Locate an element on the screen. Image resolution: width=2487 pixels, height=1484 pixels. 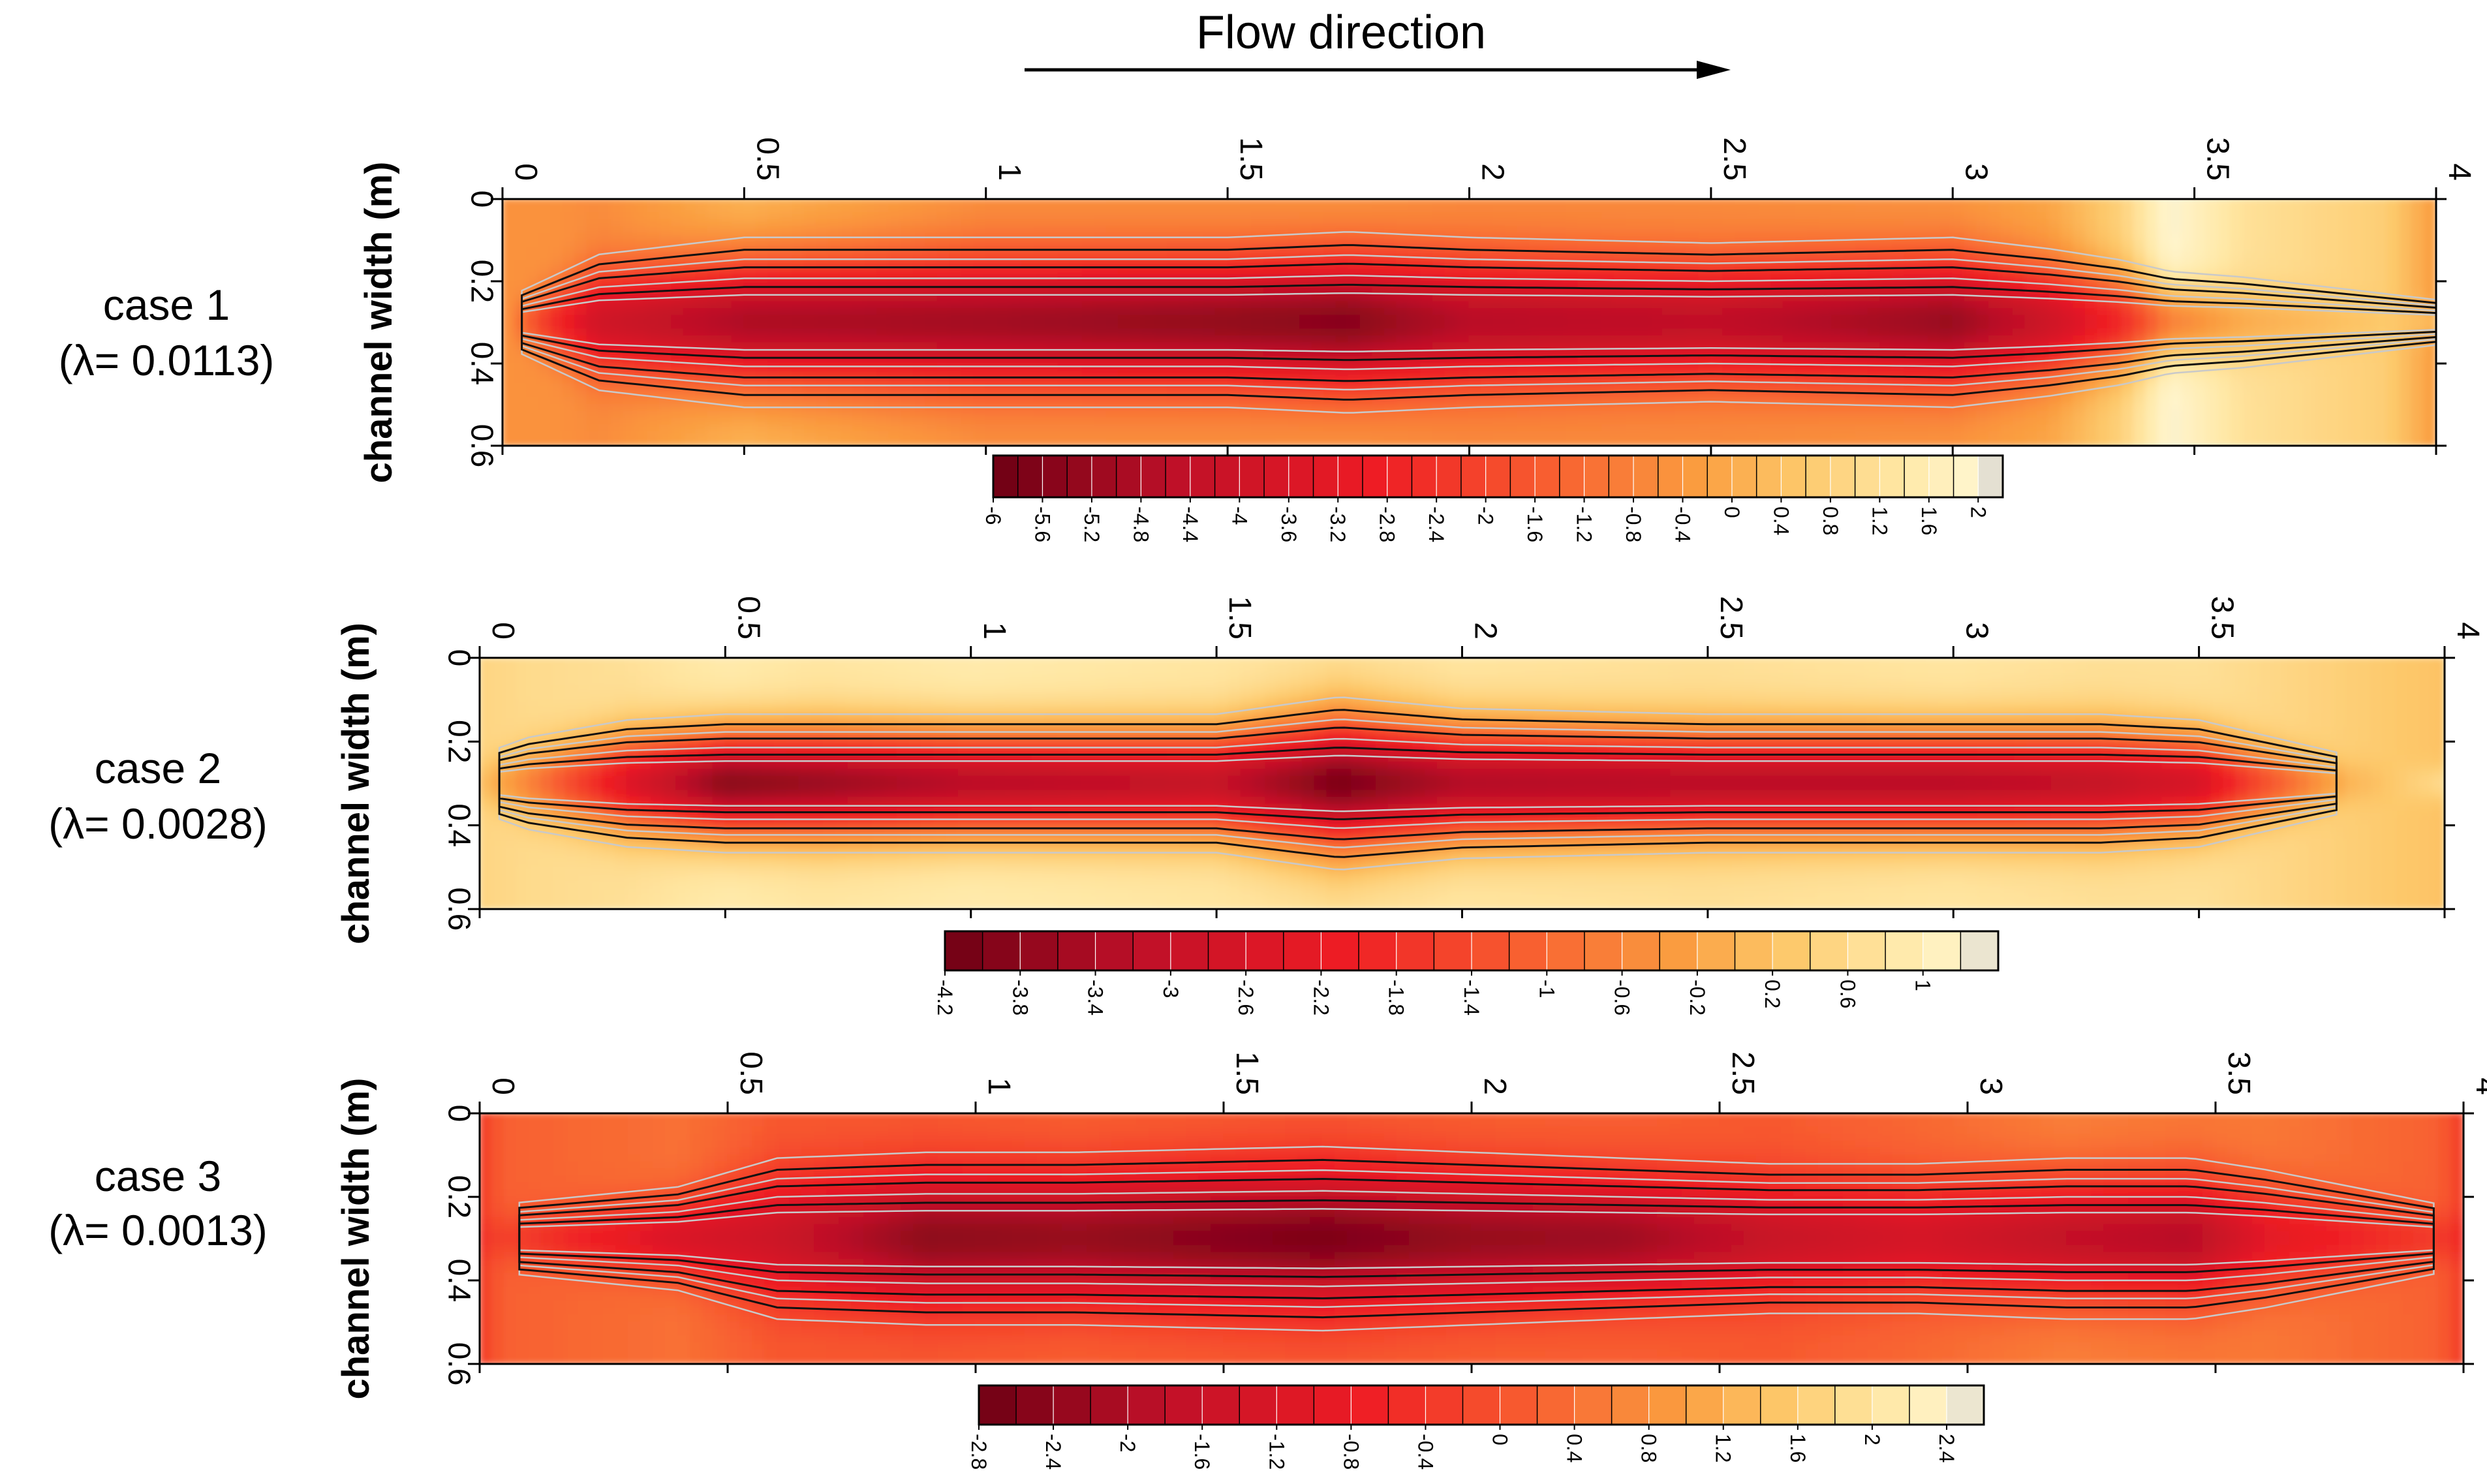
x-tick-label: 4 is located at coordinates (2467, 631).